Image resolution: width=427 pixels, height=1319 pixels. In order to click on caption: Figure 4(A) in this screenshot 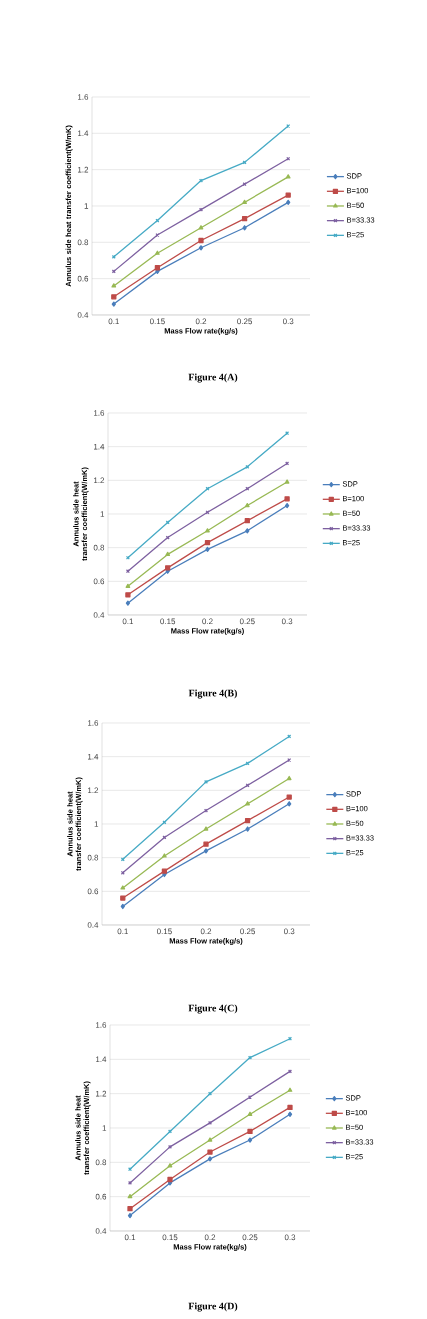, I will do `click(213, 378)`.